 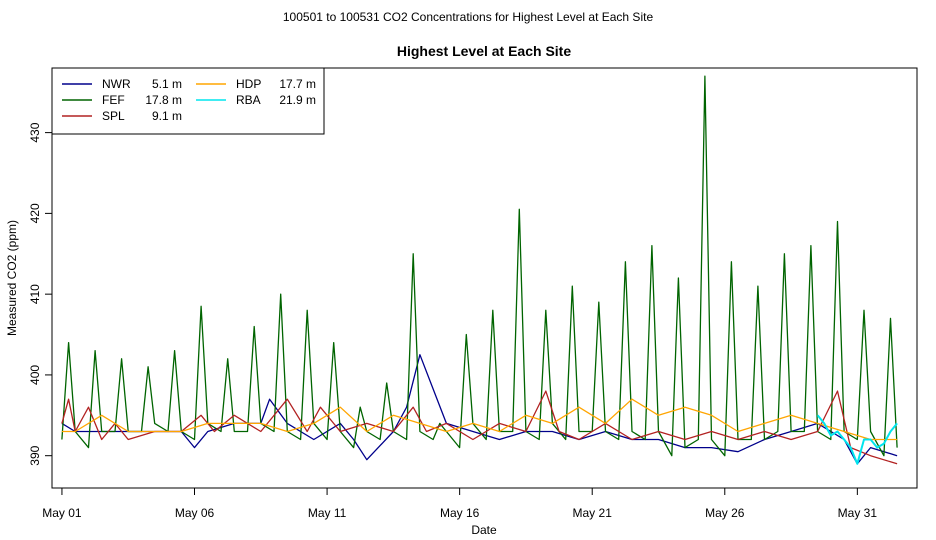 What do you see at coordinates (297, 100) in the screenshot?
I see `legend-height-rba: 21.9 m` at bounding box center [297, 100].